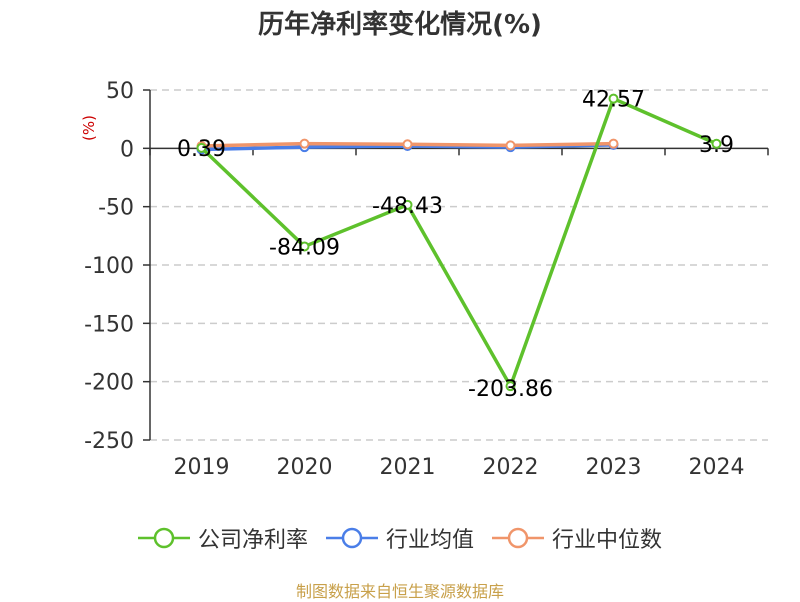  I want to click on data-label: -48.43, so click(407, 206).